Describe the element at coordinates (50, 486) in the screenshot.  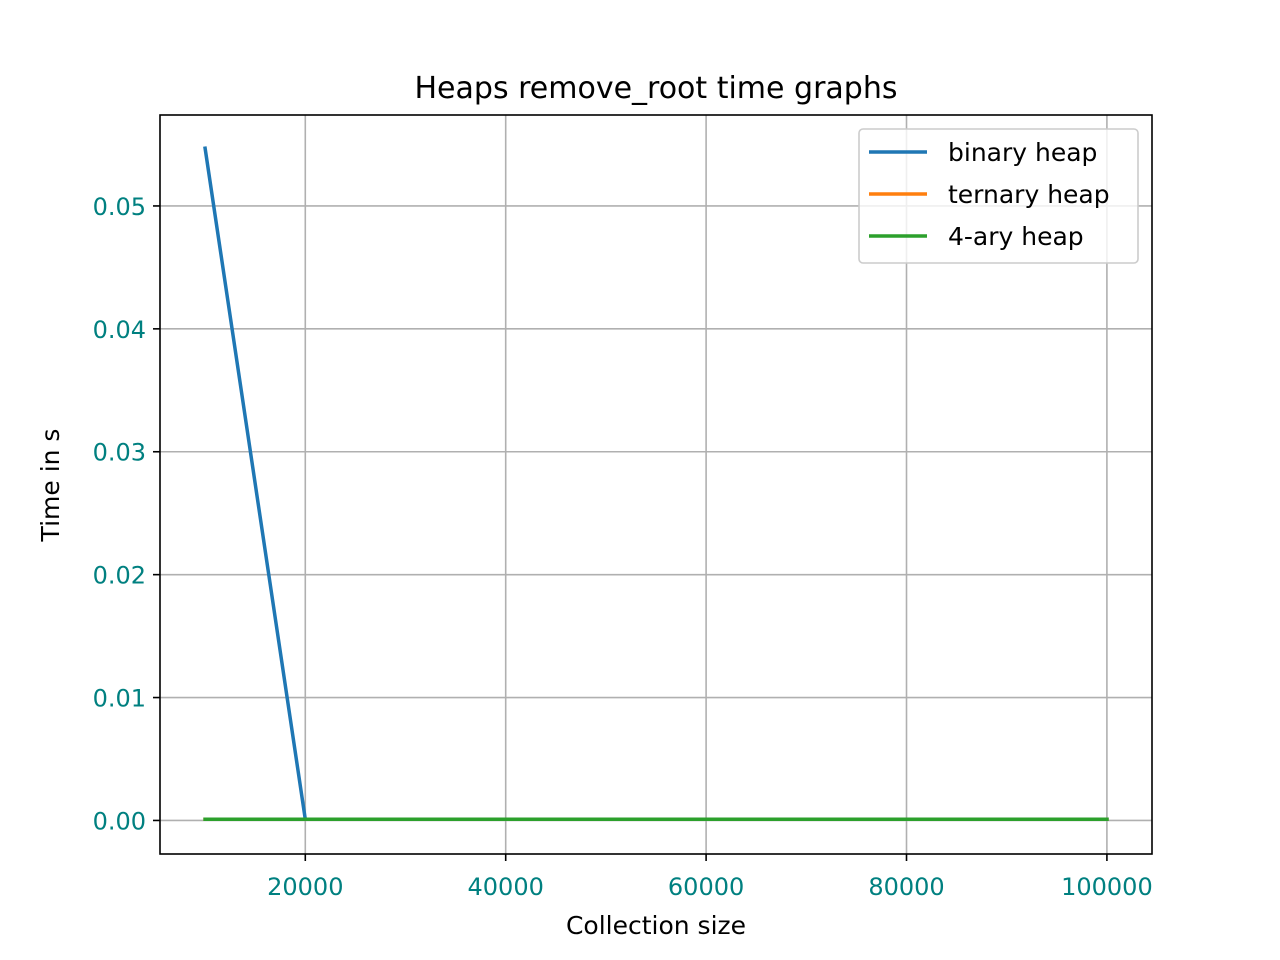
I see `y-axis-label: Time in s` at that location.